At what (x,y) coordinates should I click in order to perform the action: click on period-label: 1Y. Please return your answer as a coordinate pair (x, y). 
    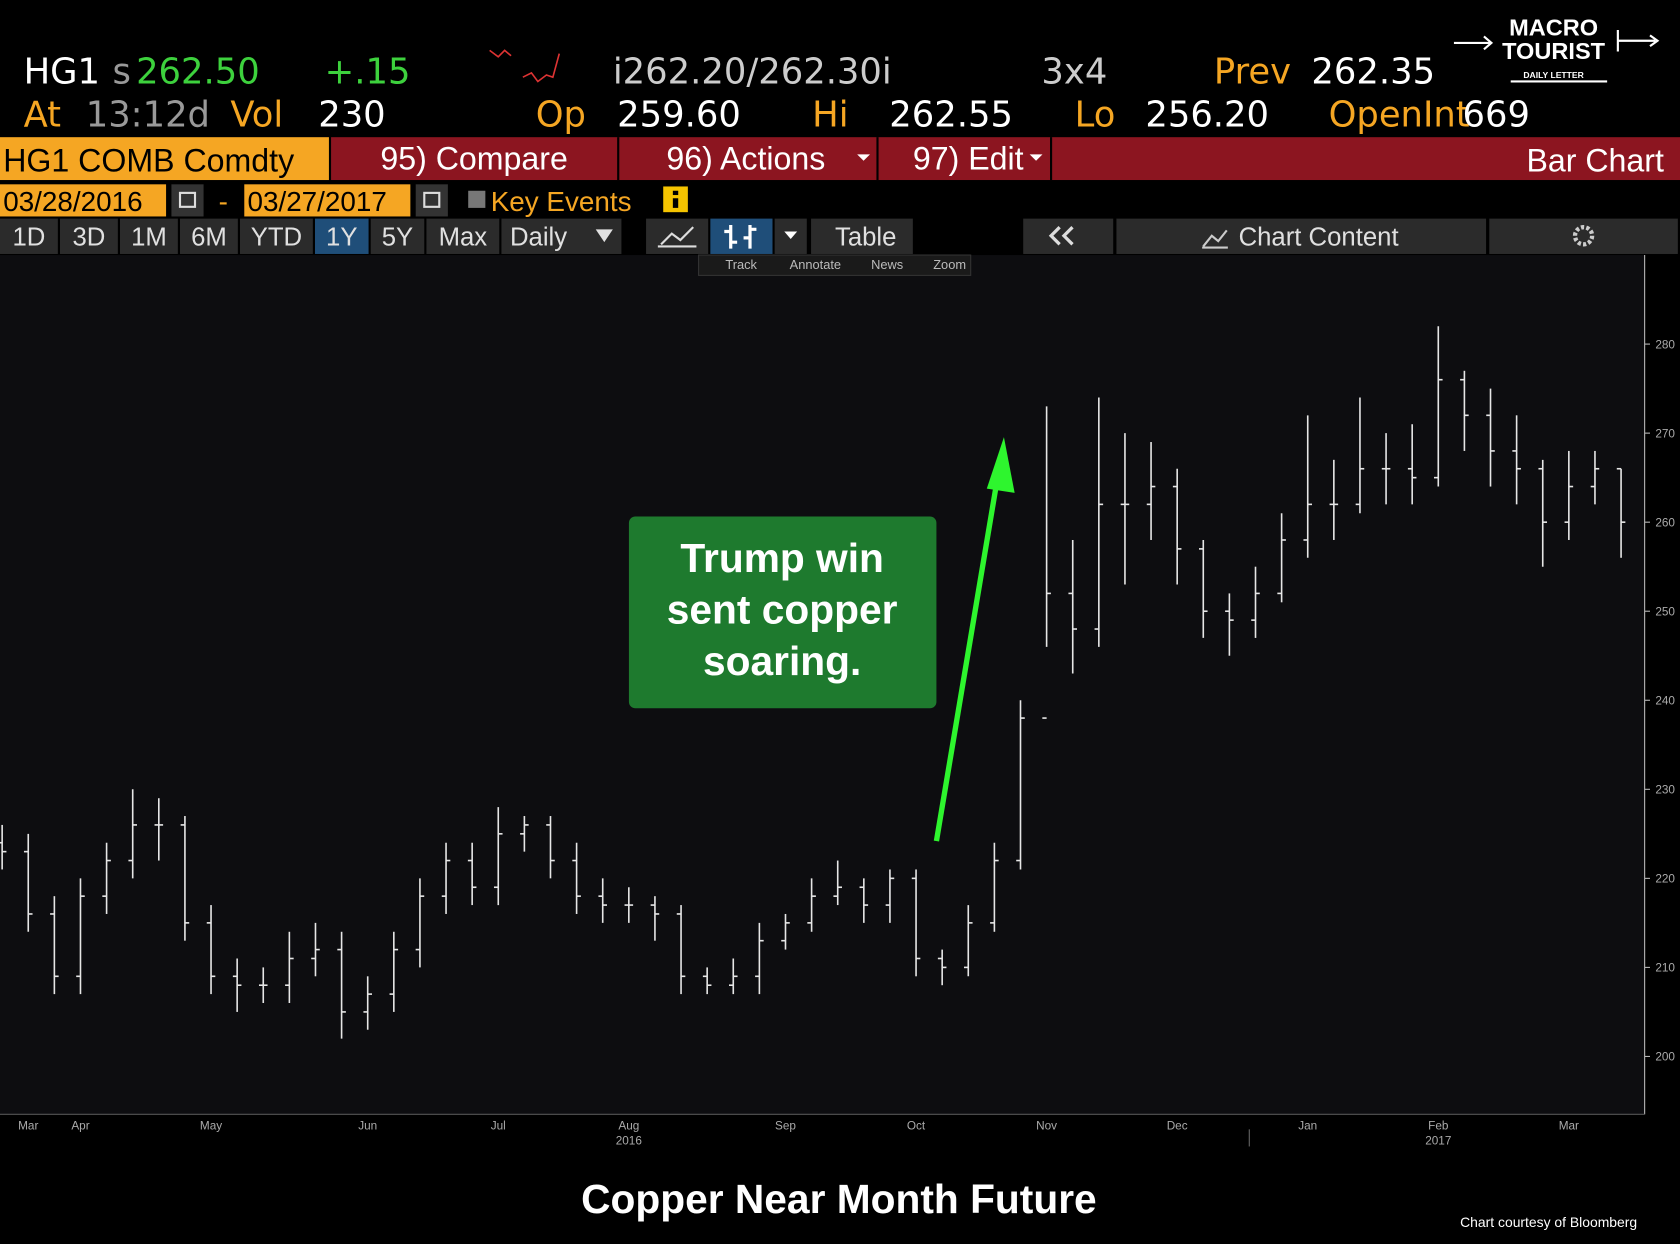
    Looking at the image, I should click on (341, 237).